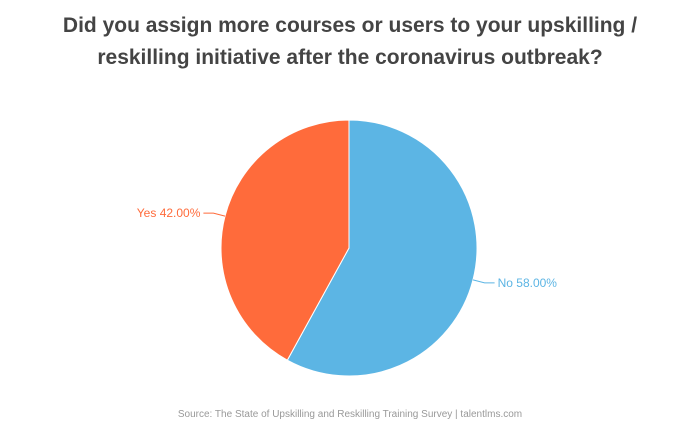 The image size is (700, 441). What do you see at coordinates (483, 281) in the screenshot?
I see `pie-leader-line-no` at bounding box center [483, 281].